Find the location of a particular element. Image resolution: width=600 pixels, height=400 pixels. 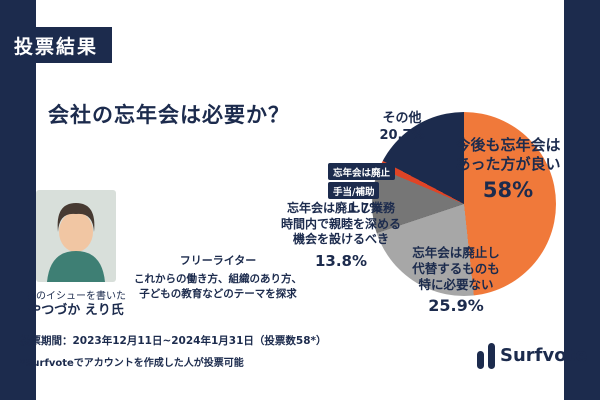

slice-label-other-line1: その他 is located at coordinates (402, 118).